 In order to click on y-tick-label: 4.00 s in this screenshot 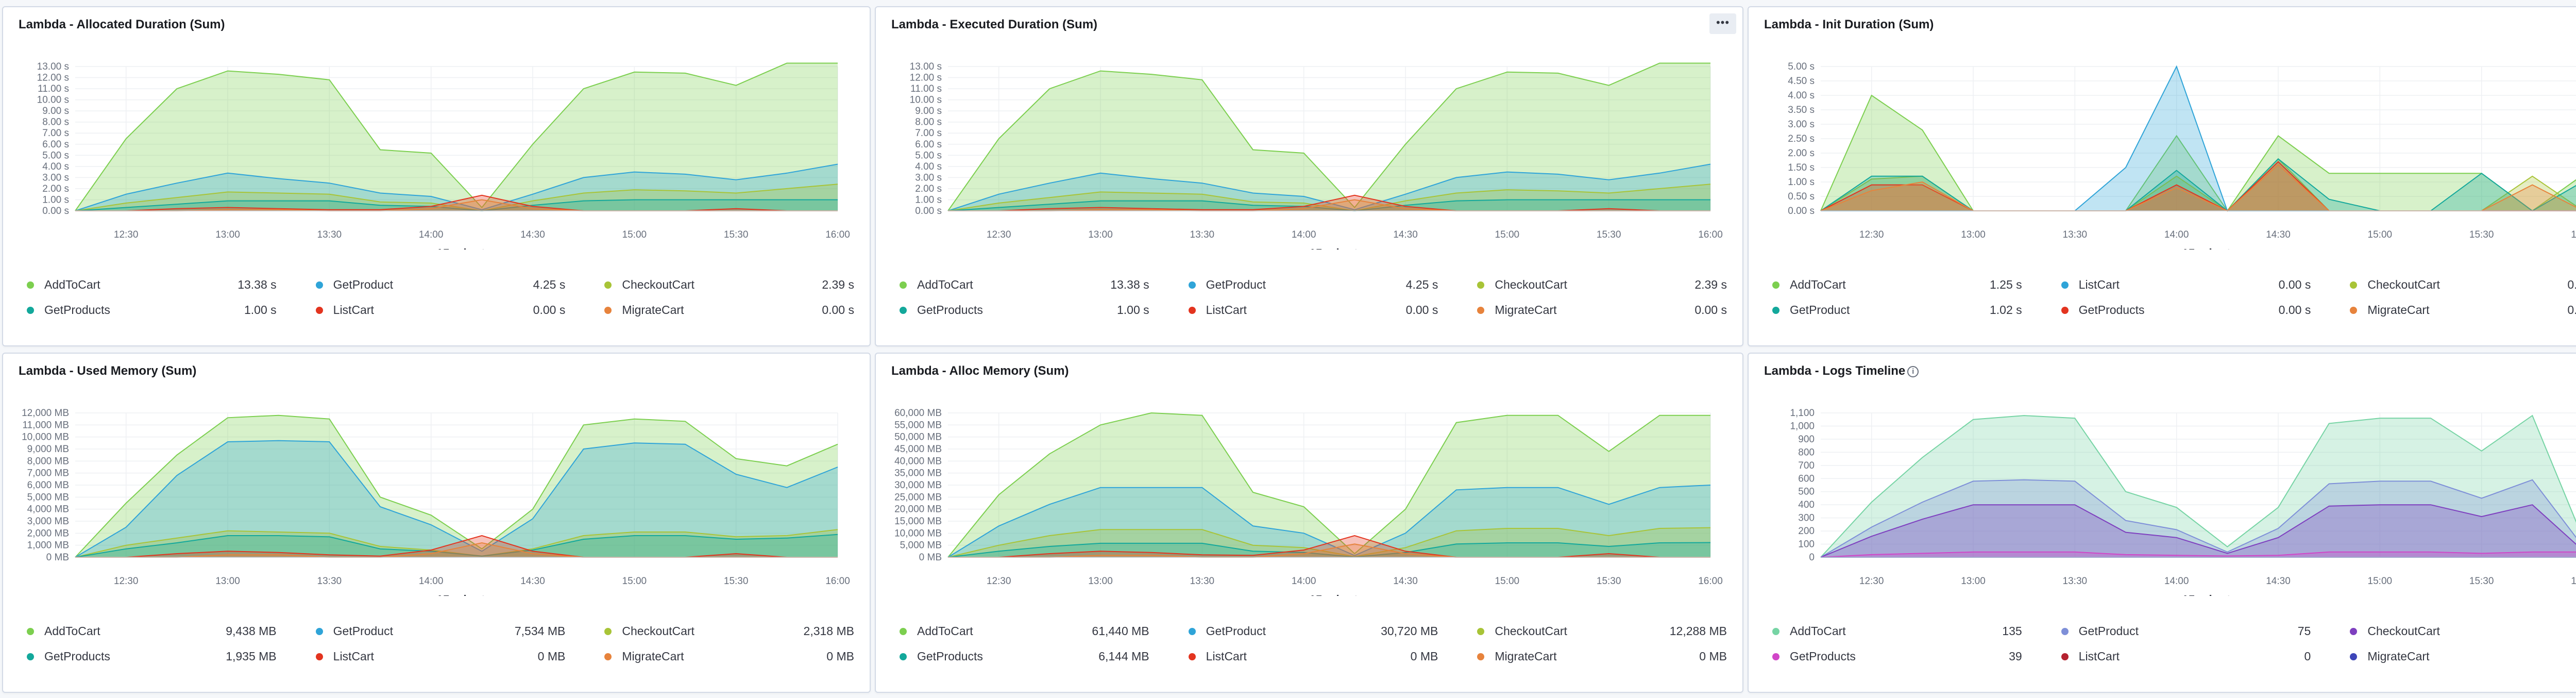, I will do `click(55, 166)`.